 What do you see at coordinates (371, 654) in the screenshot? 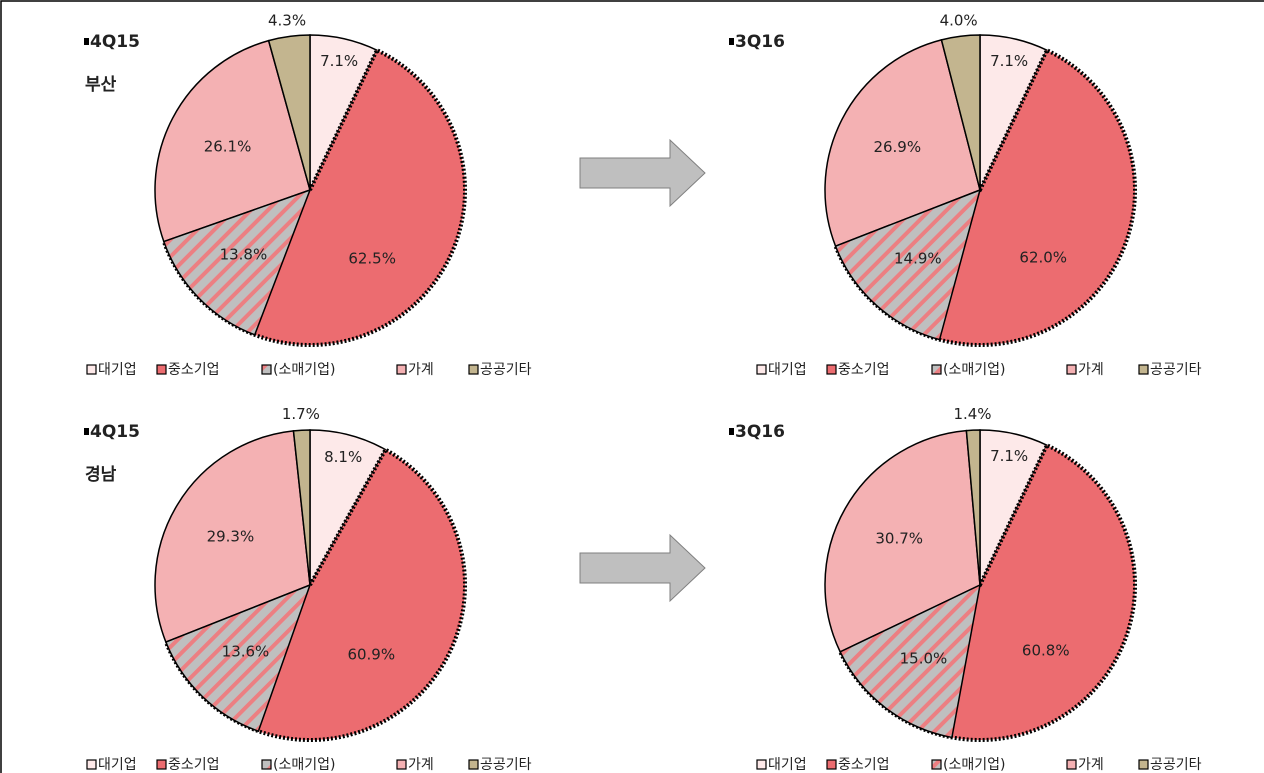
I see `data-label: 60.9%` at bounding box center [371, 654].